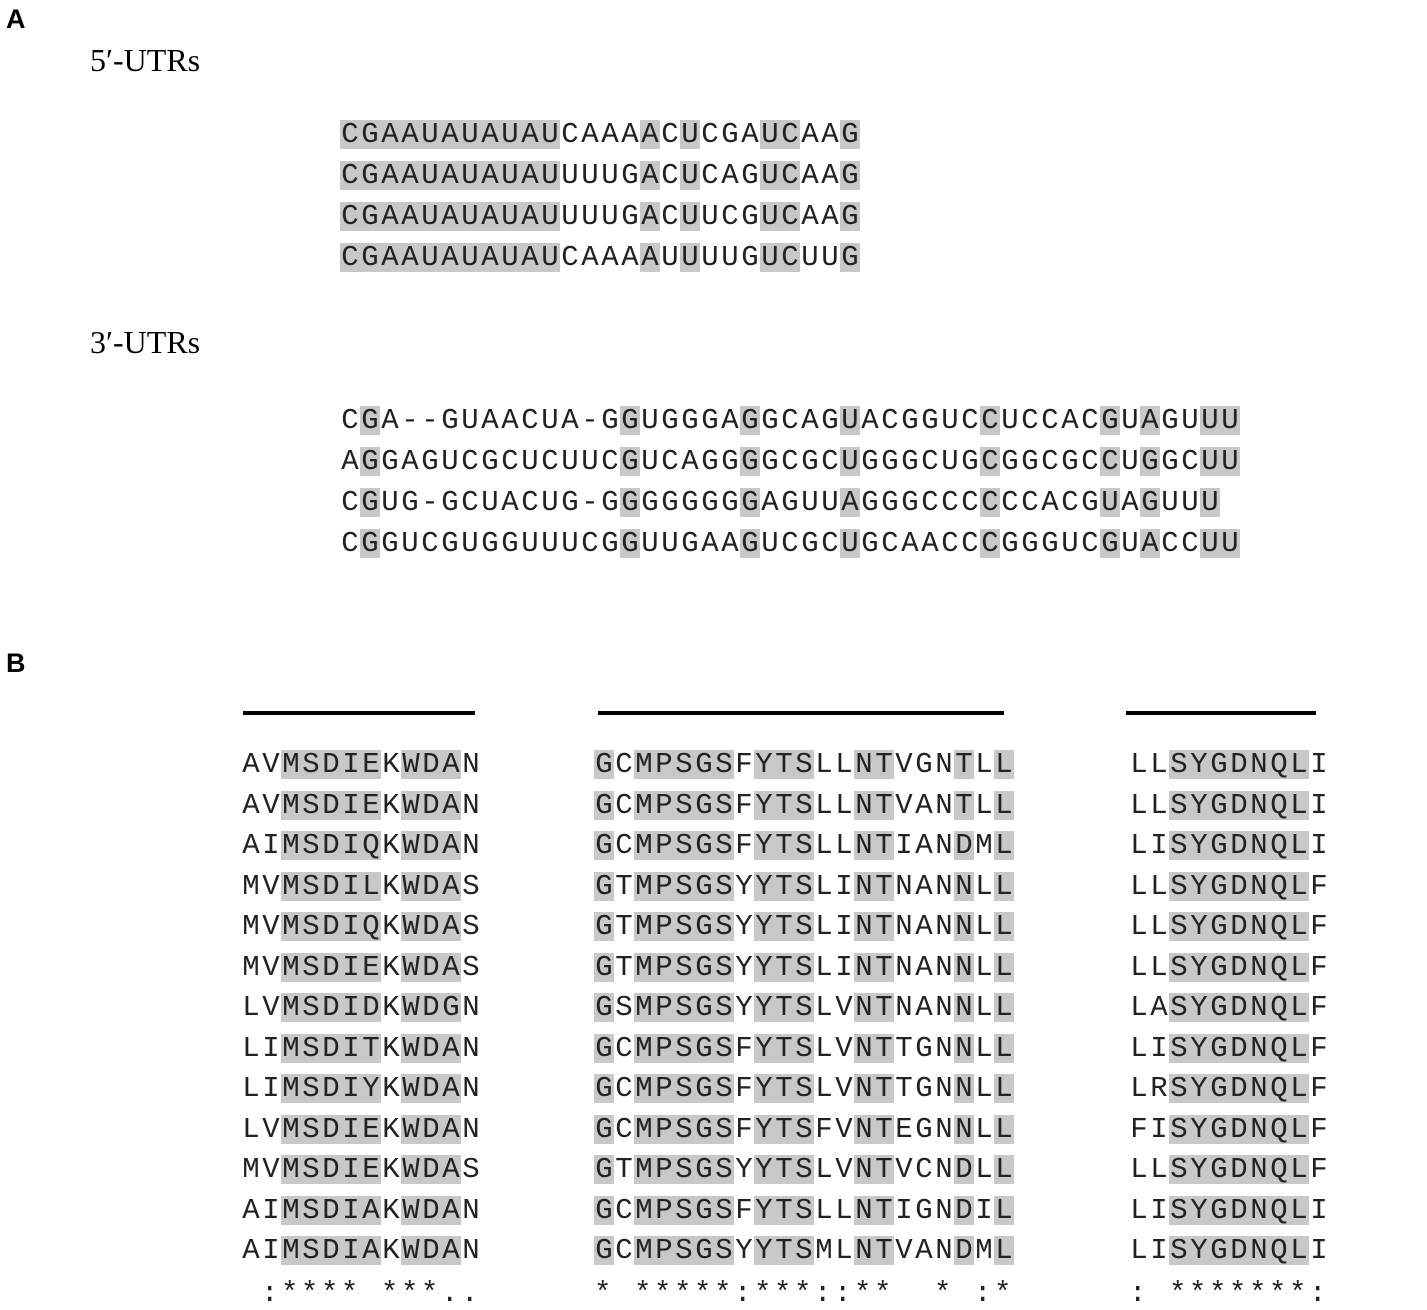 Image resolution: width=1427 pixels, height=1310 pixels. I want to click on motif-sequence: AVMSDIEKWDAN, so click(361, 764).